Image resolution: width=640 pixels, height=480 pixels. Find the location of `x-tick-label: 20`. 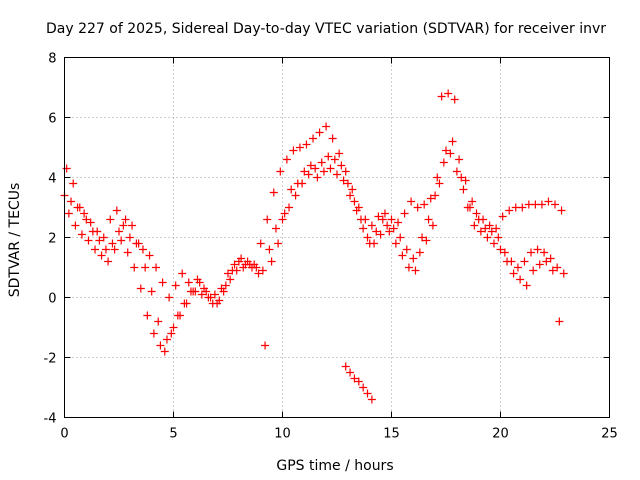

x-tick-label: 20 is located at coordinates (500, 434).